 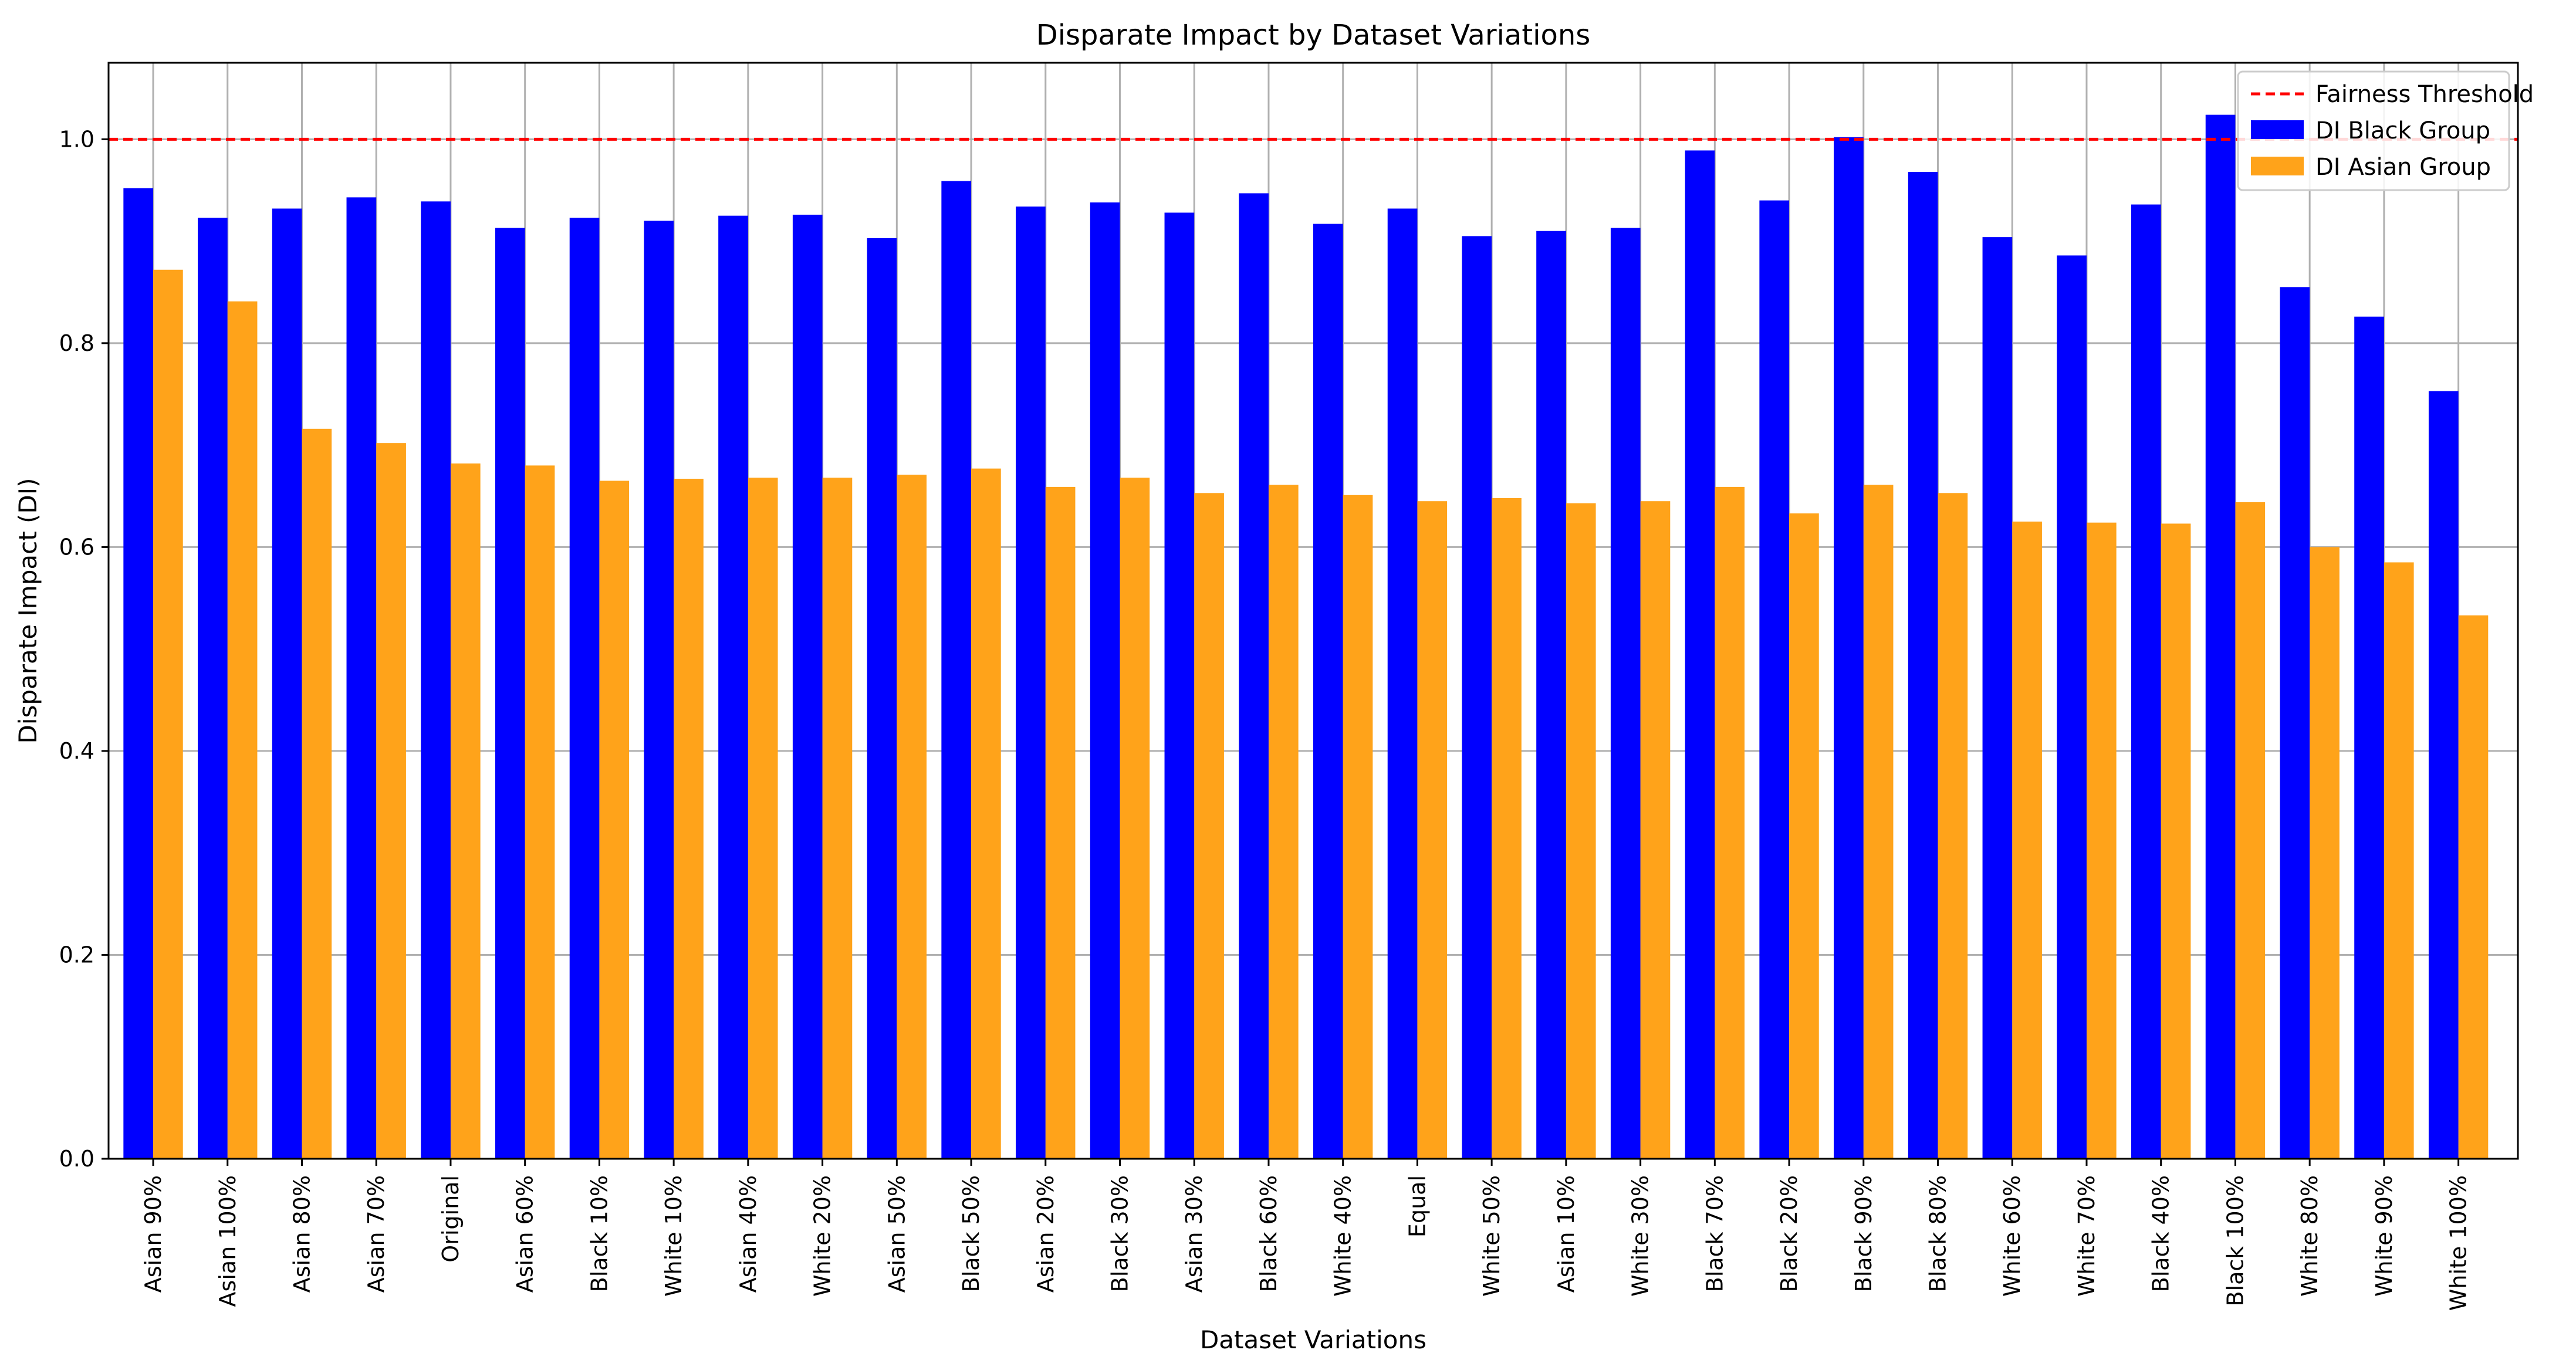 What do you see at coordinates (27, 610) in the screenshot?
I see `y-axis-label: Disparate Impact (DI)` at bounding box center [27, 610].